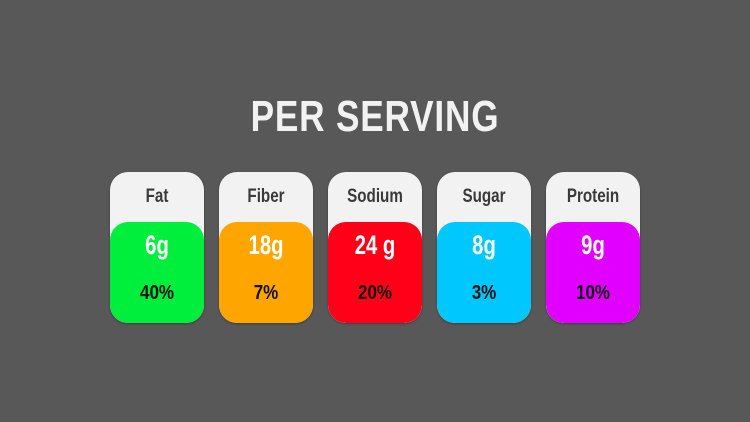  Describe the element at coordinates (484, 293) in the screenshot. I see `nutrient-percent: 3%` at that location.